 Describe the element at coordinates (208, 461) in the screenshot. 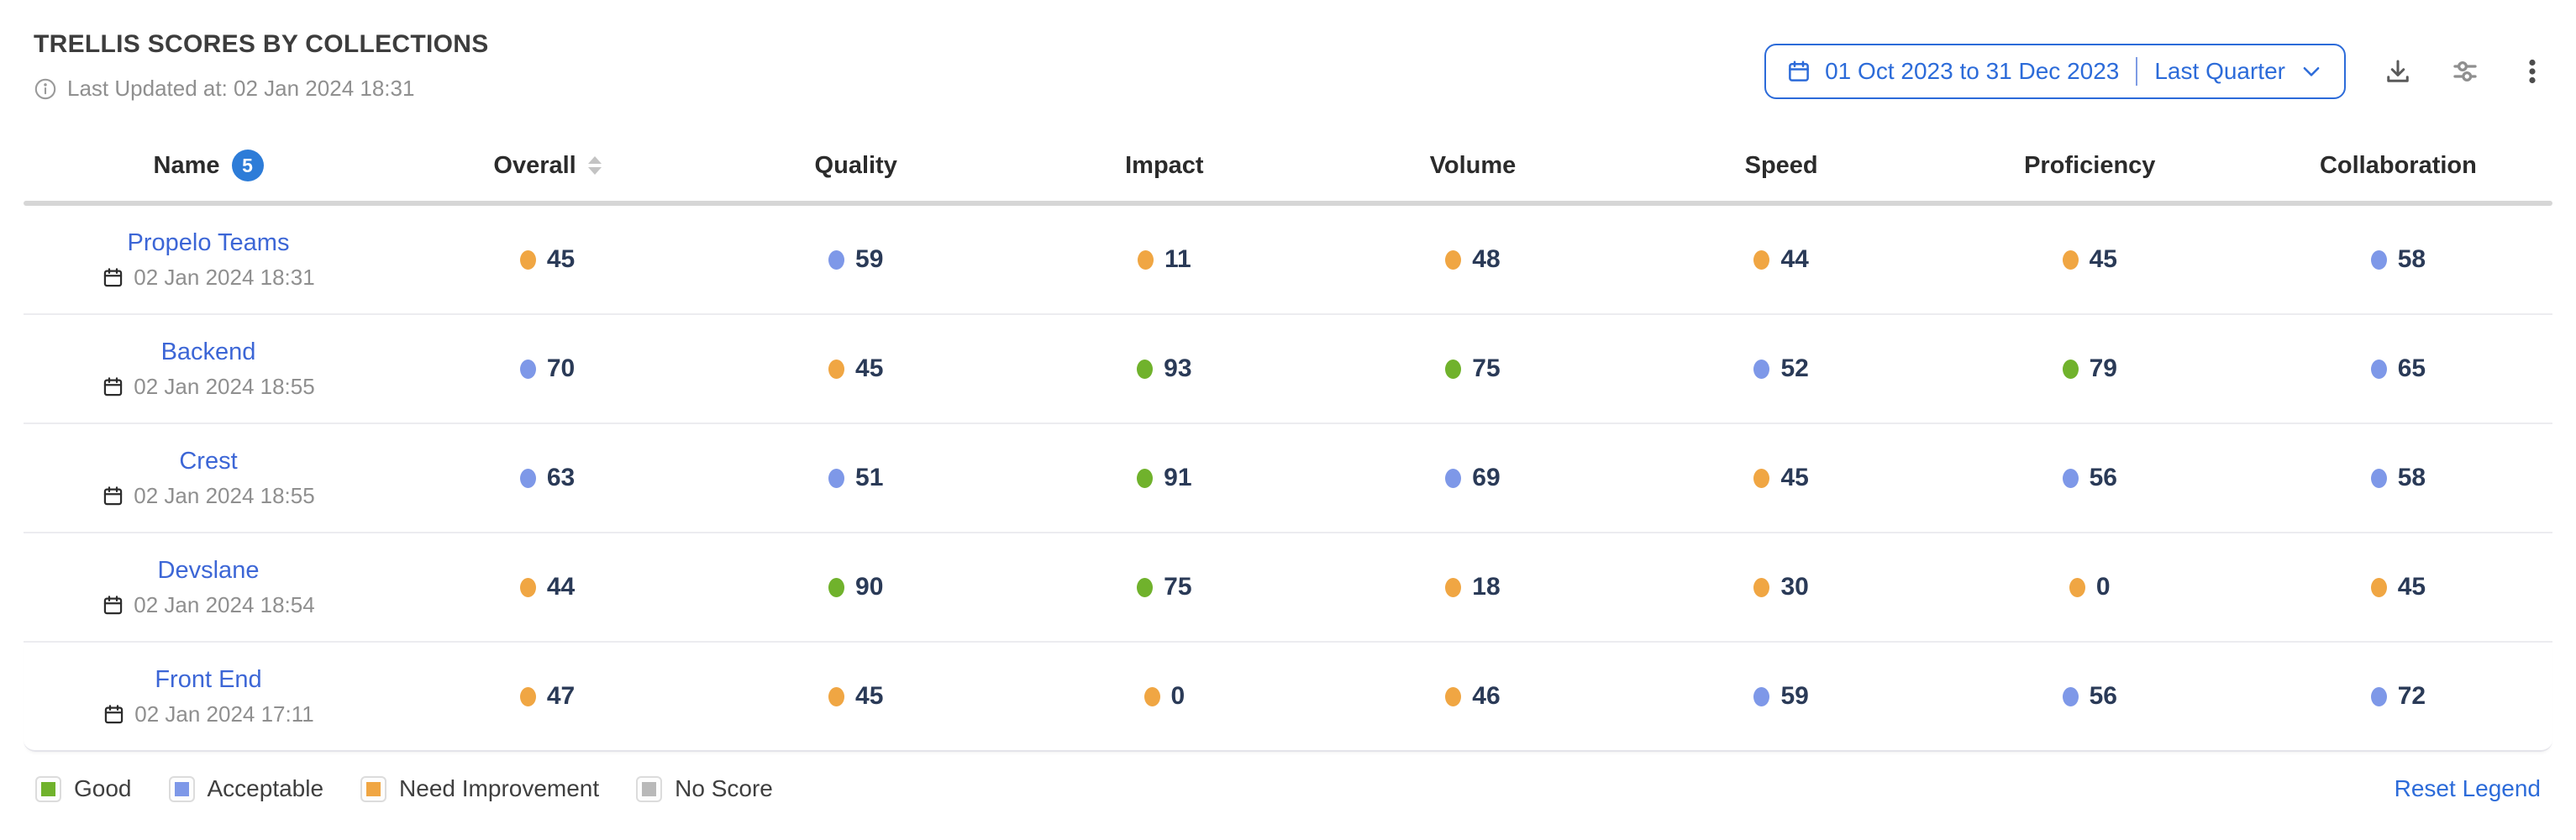

I see `collection-link: Crest` at that location.